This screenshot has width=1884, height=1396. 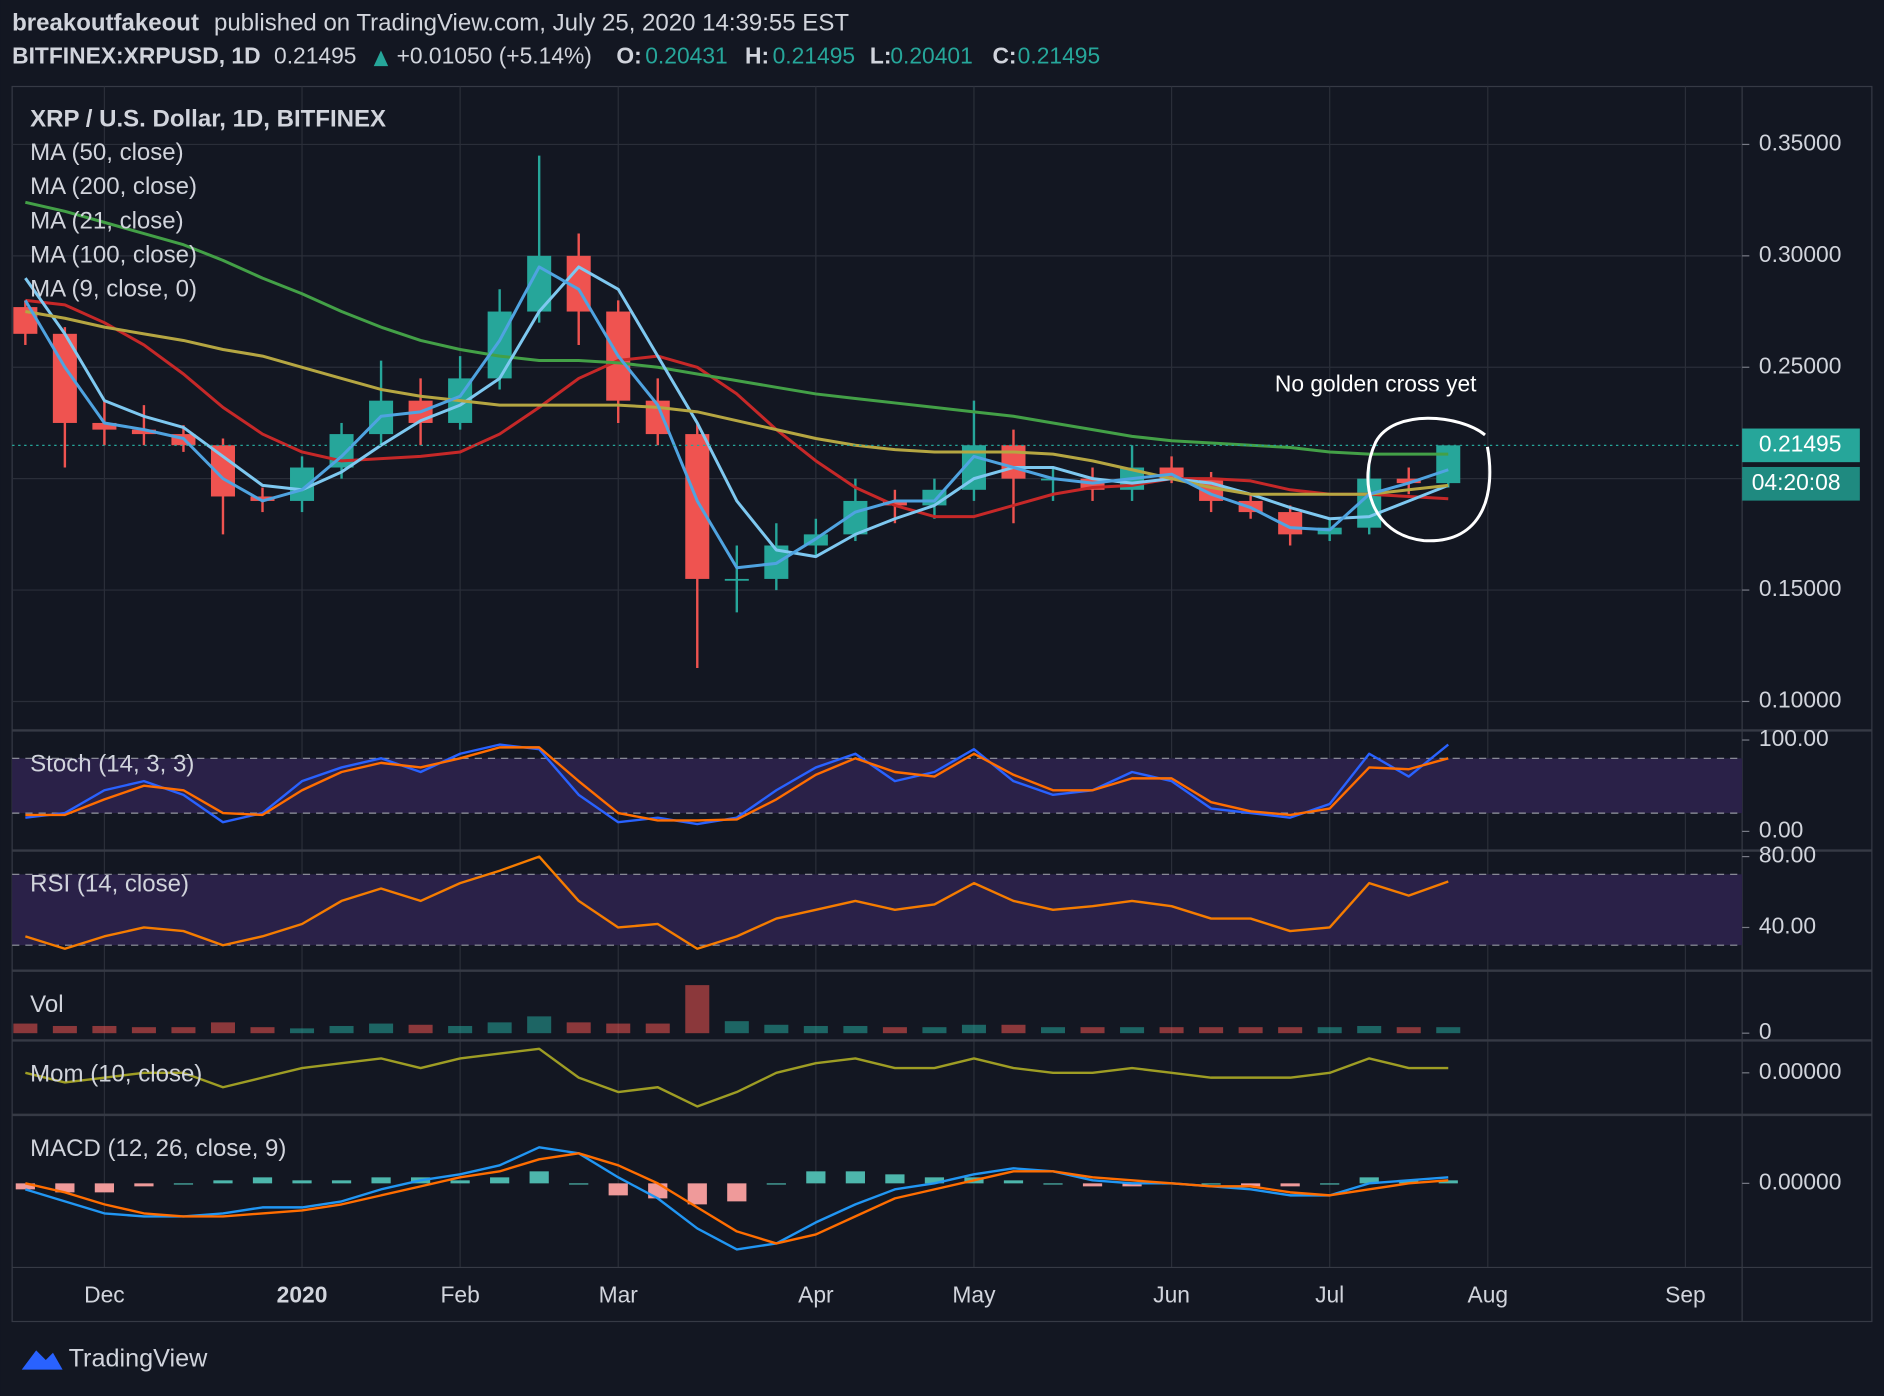 I want to click on x-tick-label: Sep, so click(x=1685, y=1294).